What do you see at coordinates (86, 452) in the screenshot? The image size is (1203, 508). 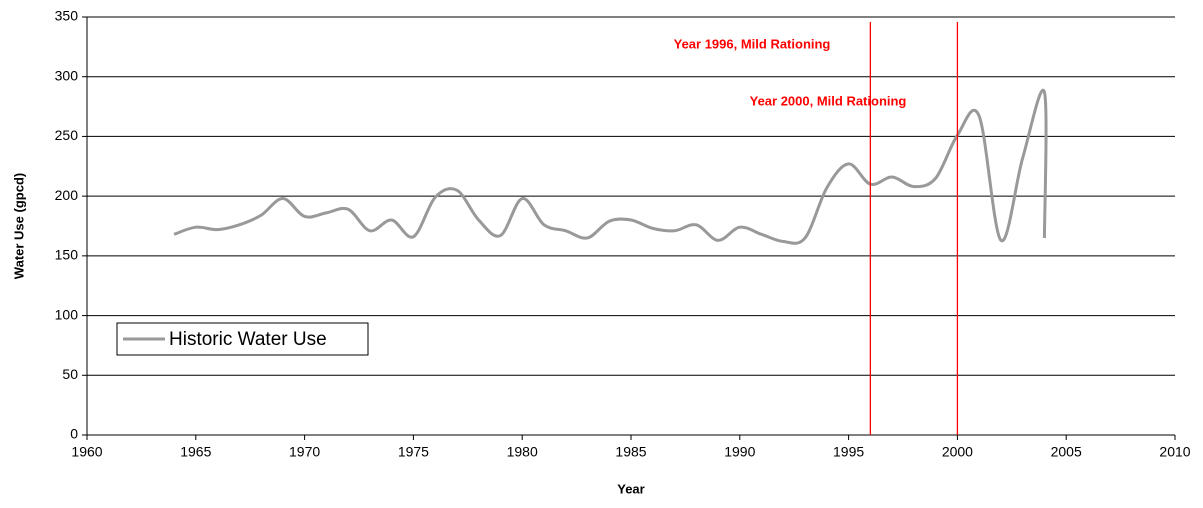 I see `x-tick-label: 1960` at bounding box center [86, 452].